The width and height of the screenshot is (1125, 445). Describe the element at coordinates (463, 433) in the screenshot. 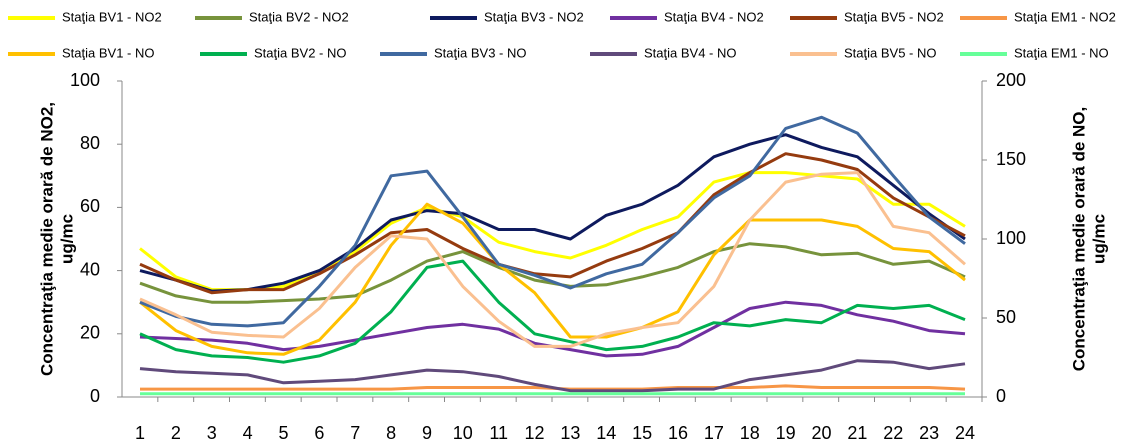

I see `x-tick-label: 10` at that location.